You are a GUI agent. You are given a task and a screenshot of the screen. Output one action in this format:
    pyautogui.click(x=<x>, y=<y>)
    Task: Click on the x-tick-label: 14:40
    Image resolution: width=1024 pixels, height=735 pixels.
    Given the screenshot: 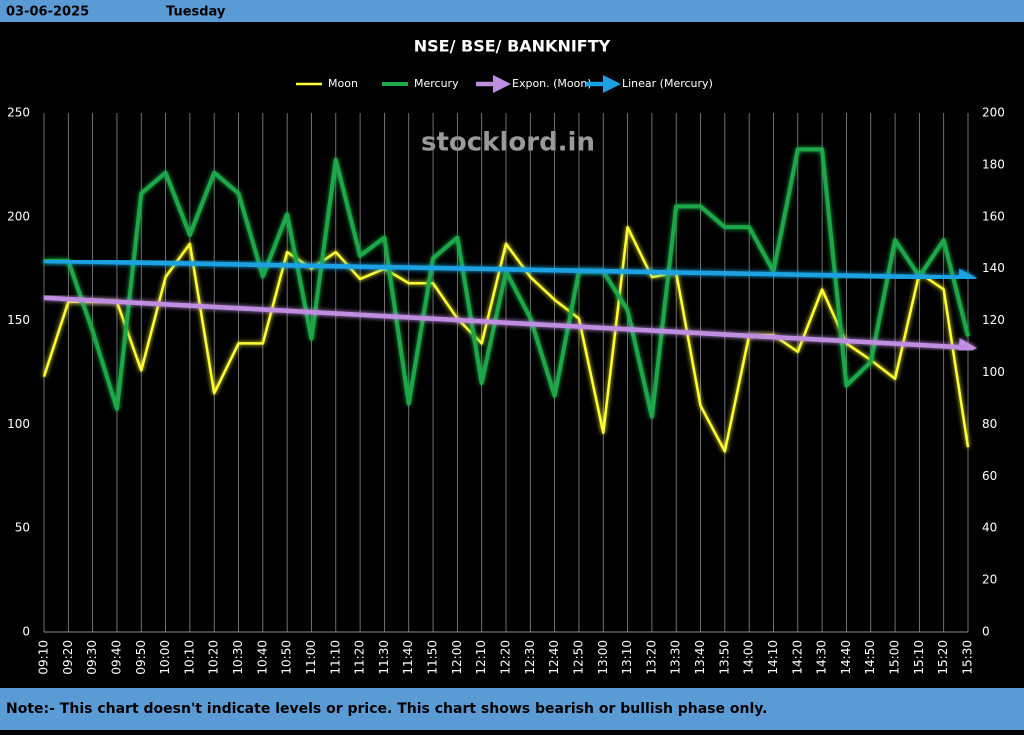 What is the action you would take?
    pyautogui.click(x=846, y=657)
    